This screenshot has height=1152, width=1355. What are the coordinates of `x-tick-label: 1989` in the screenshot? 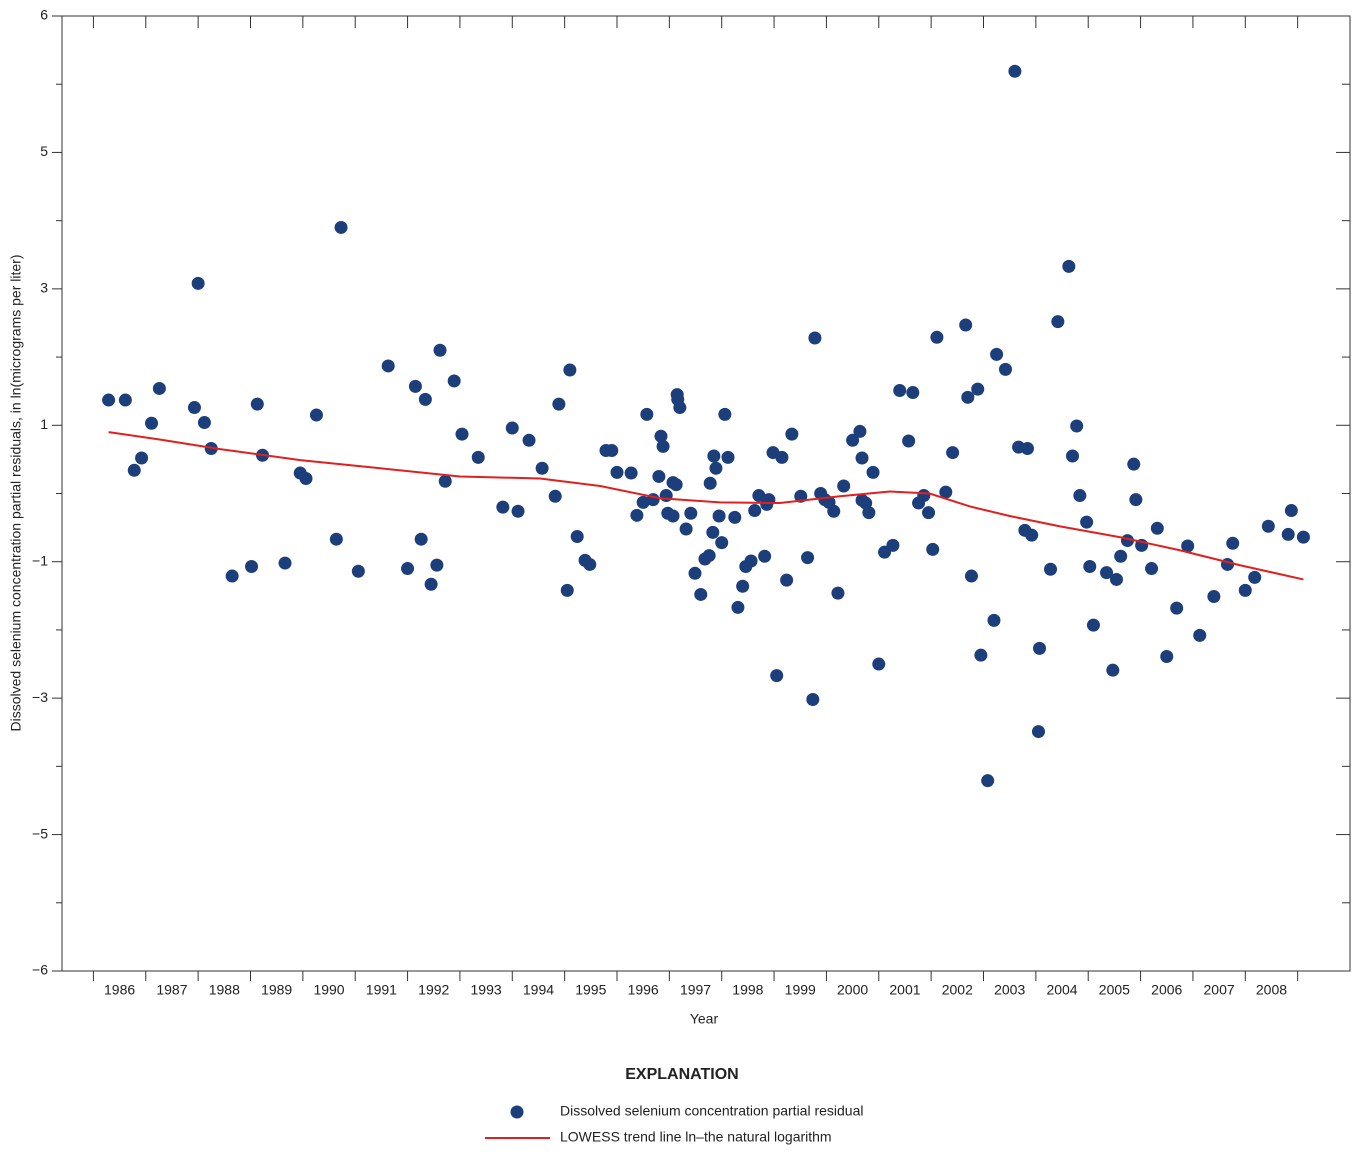 It's located at (276, 990).